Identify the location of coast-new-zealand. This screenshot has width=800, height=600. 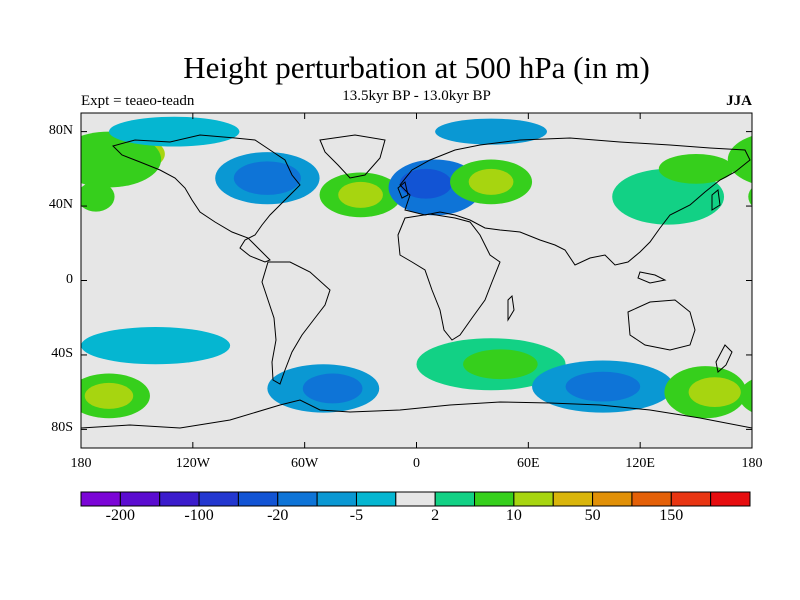
(724, 358).